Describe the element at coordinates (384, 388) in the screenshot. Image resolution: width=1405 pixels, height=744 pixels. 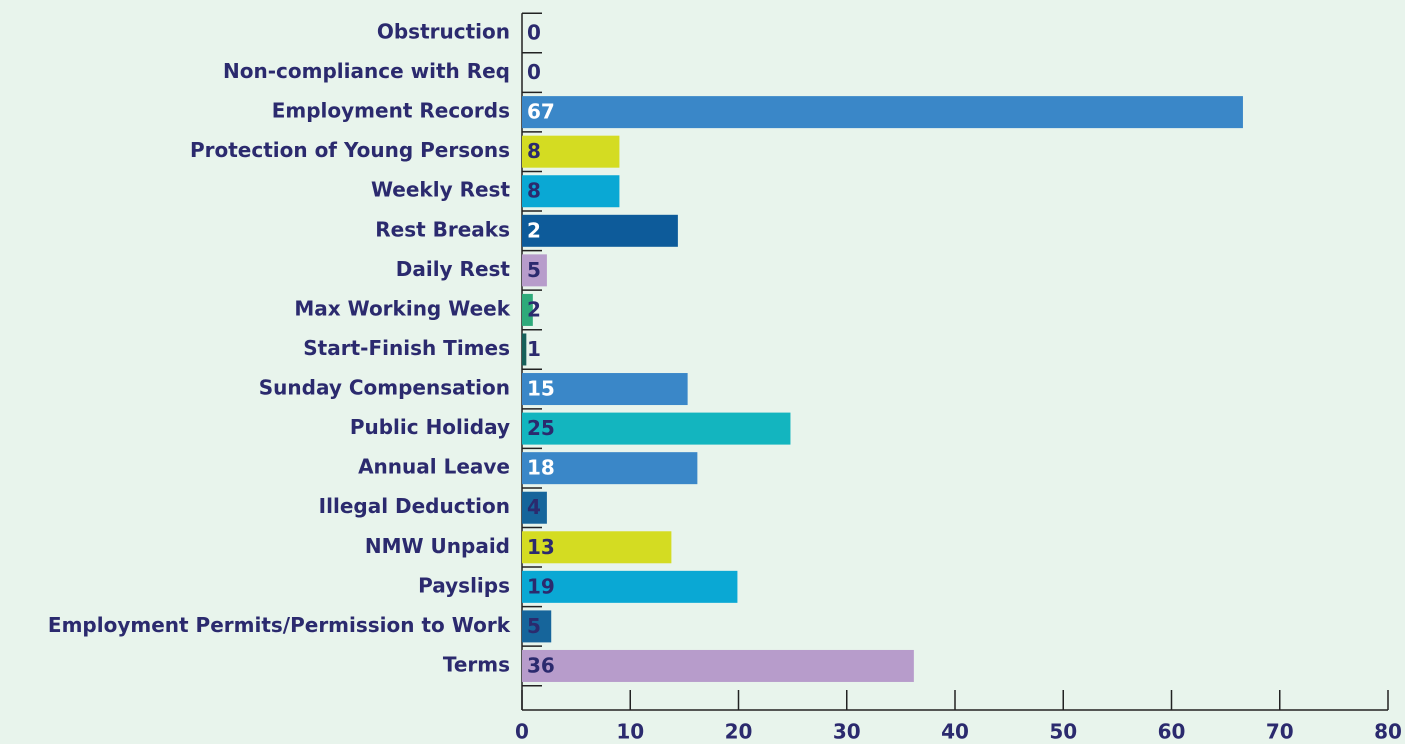
I see `category-label: Sunday Compensation` at that location.